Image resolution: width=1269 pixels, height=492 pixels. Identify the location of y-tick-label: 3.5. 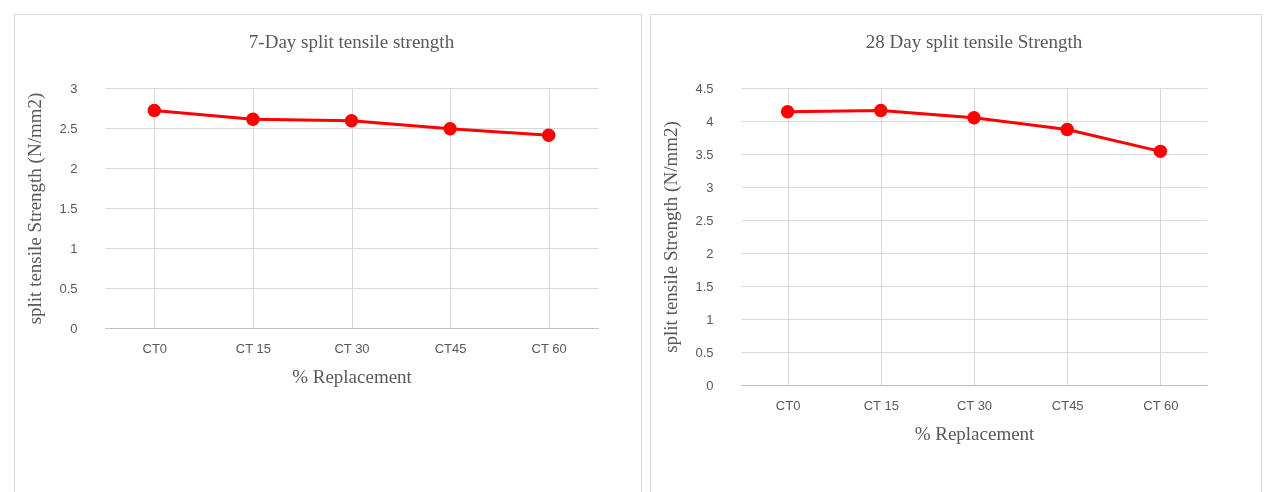
(704, 154).